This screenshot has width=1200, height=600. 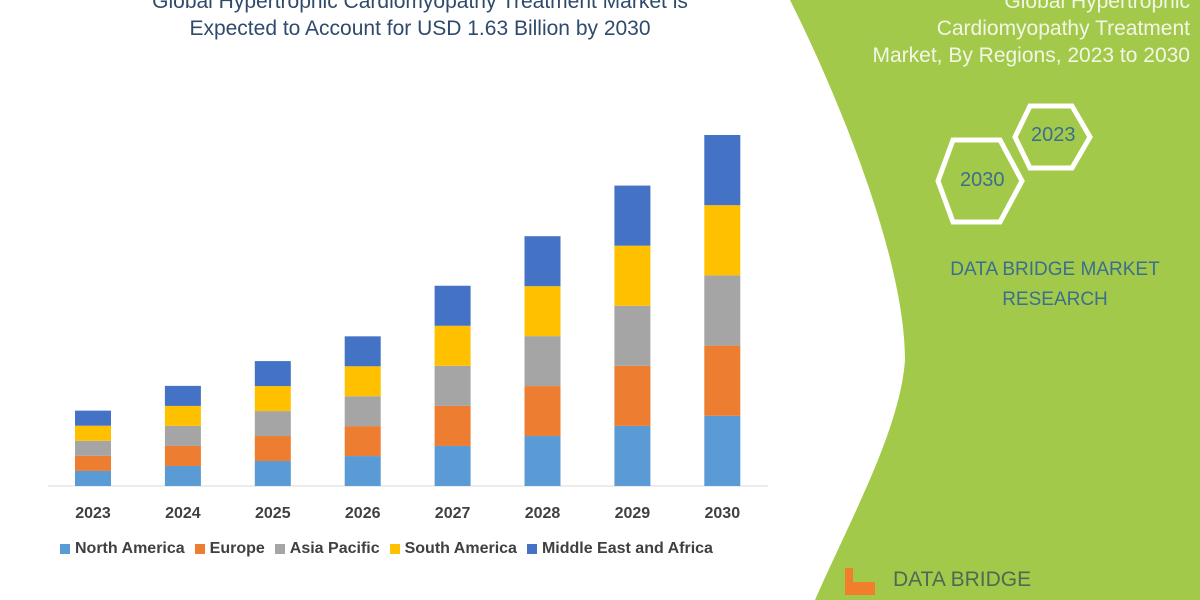 What do you see at coordinates (272, 374) in the screenshot?
I see `bar-2025-middle-east-and-africa` at bounding box center [272, 374].